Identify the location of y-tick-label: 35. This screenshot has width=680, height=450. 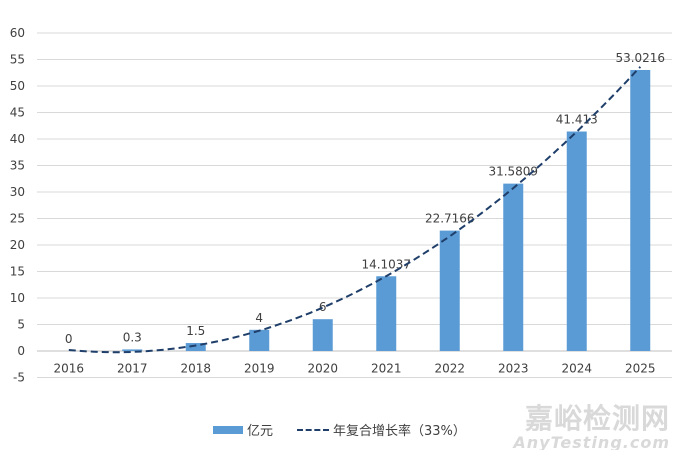
(17, 166).